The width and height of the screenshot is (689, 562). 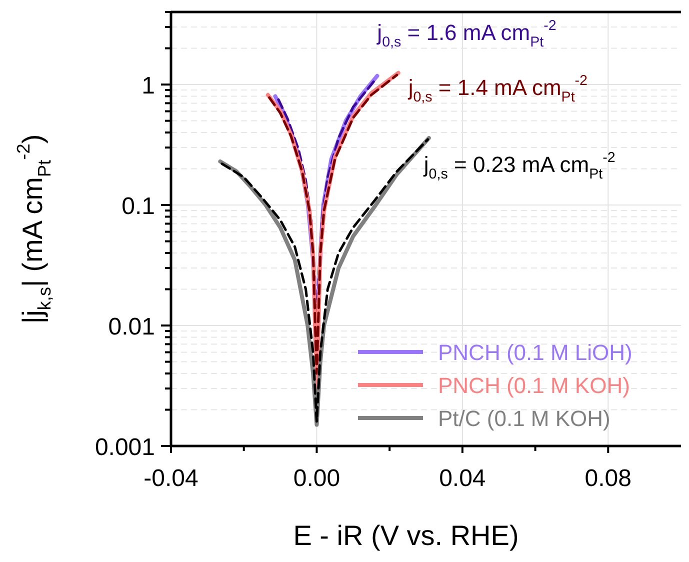 I want to click on legend-label: PNCH (0.1 M LiOH), so click(x=535, y=352).